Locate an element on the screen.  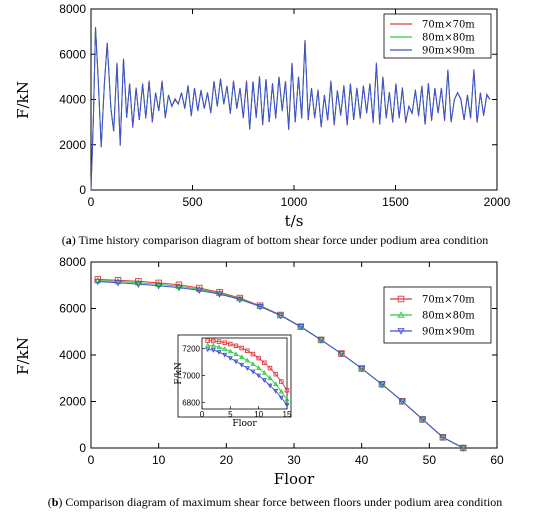
chart-b-x-axis-label: Floor is located at coordinates (294, 479).